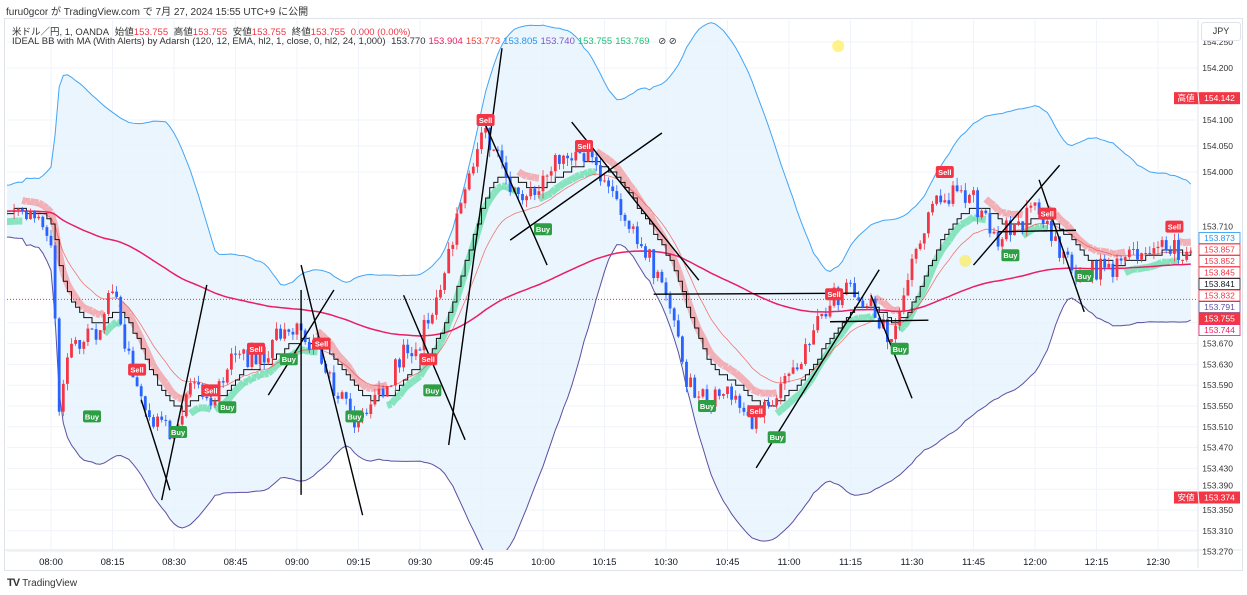  What do you see at coordinates (520, 41) in the screenshot?
I see `indicator-value: 153.805` at bounding box center [520, 41].